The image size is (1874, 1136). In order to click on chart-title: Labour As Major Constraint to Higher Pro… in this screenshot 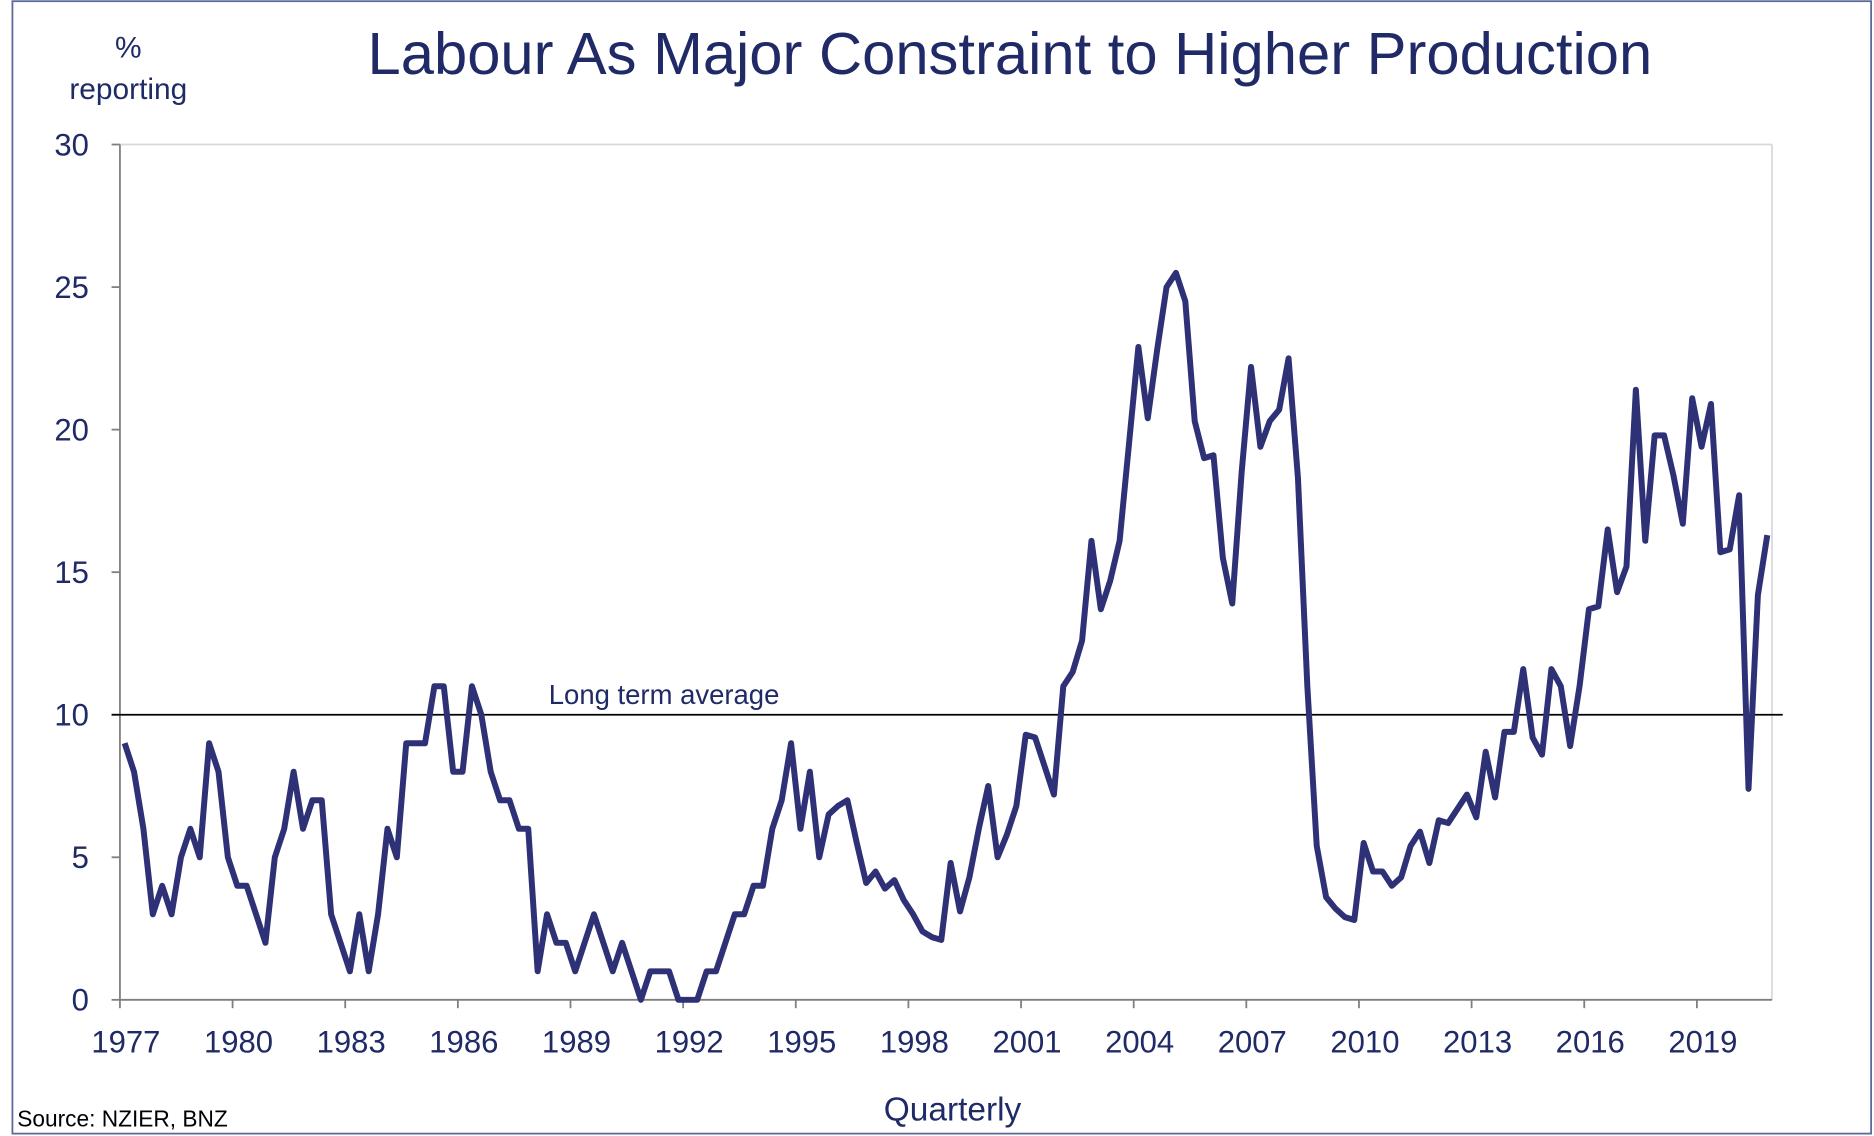, I will do `click(1010, 53)`.